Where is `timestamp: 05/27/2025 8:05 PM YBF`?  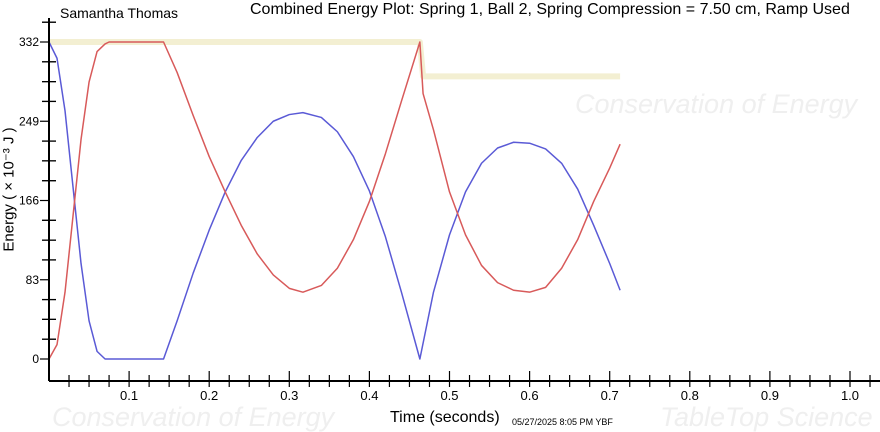
timestamp: 05/27/2025 8:05 PM YBF is located at coordinates (562, 422).